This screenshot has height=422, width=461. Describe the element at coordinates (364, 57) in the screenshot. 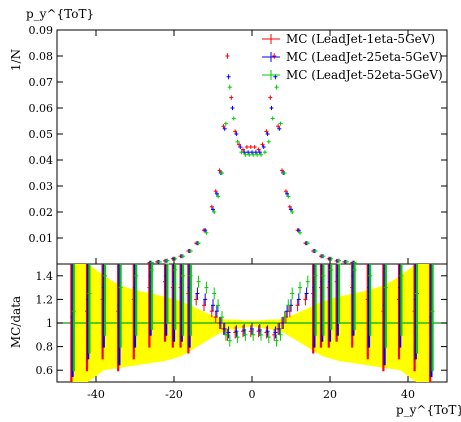

I see `legend-entry-2: MC (LeadJet-25eta-5GeV)` at that location.